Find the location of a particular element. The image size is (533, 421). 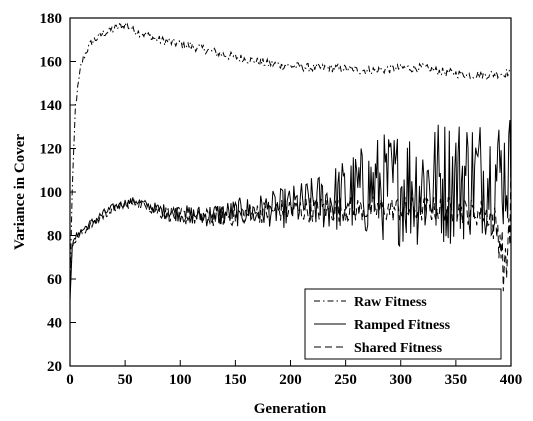

x-tick-label: 400 is located at coordinates (511, 380).